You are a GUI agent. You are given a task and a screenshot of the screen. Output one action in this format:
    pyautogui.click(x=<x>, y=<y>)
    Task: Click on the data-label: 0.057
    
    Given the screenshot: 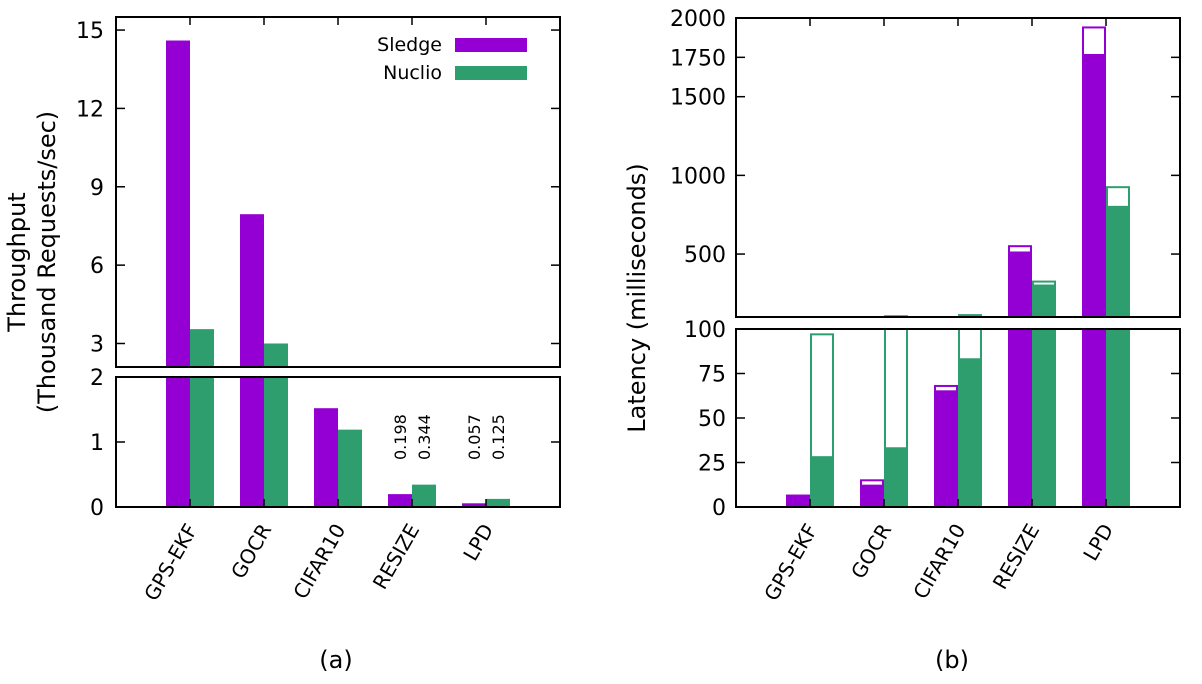 What is the action you would take?
    pyautogui.click(x=474, y=437)
    